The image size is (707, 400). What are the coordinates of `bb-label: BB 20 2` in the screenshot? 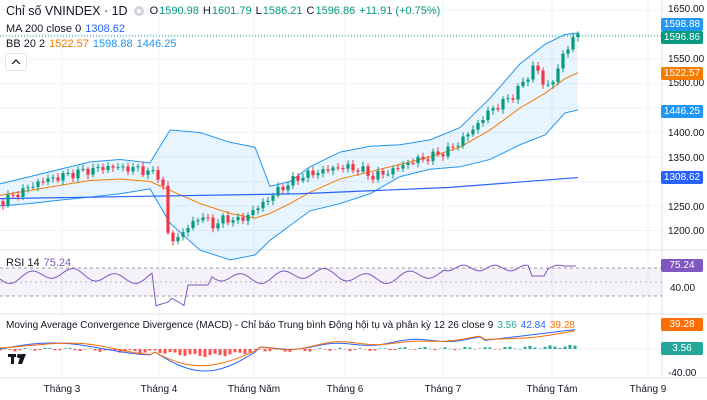 It's located at (26, 44).